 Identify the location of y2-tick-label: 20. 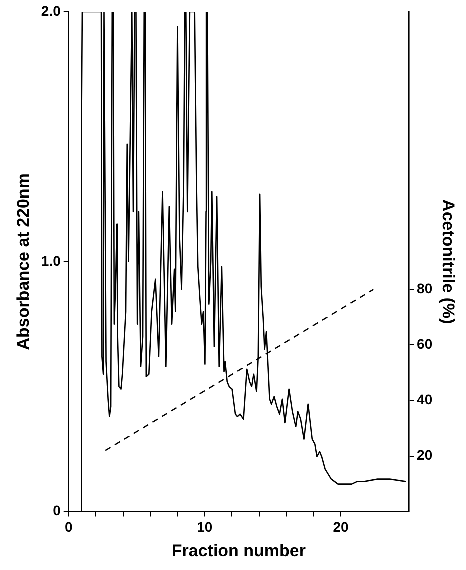
(425, 455).